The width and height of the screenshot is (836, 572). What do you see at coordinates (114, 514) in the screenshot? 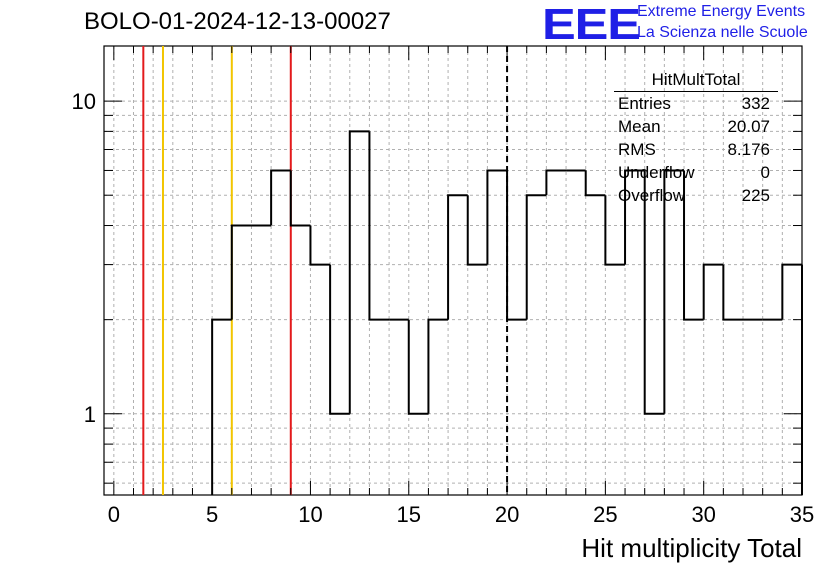
I see `x-tick-label: 0` at bounding box center [114, 514].